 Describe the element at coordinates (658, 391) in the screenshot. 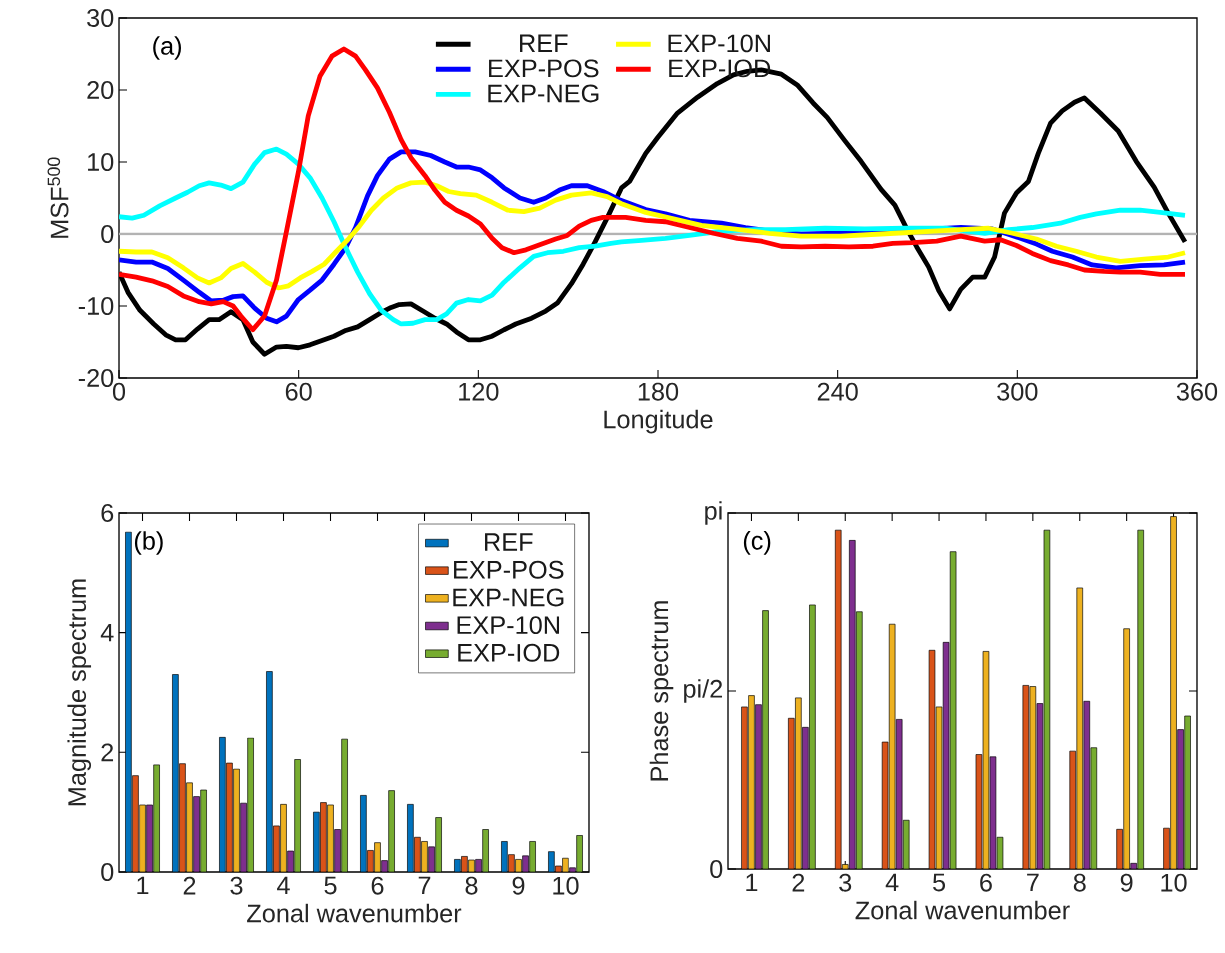

I see `x-tick-label: 180` at that location.